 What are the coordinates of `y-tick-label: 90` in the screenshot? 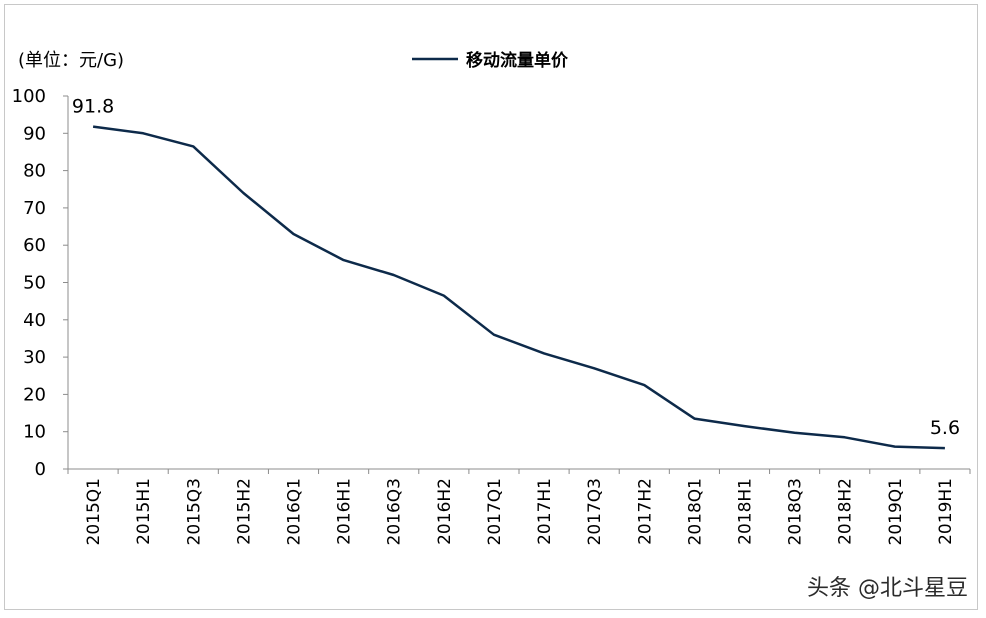 It's located at (34, 133).